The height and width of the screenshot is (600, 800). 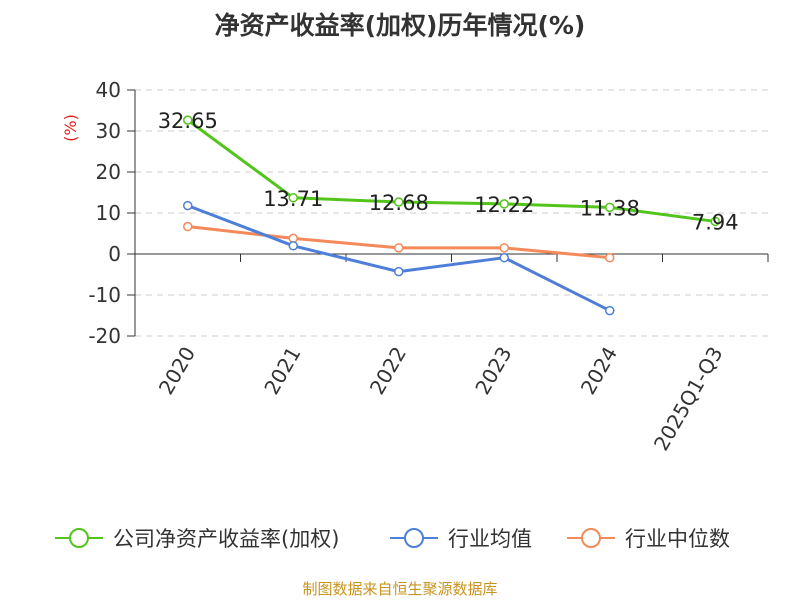 I want to click on y-tick-label: 30, so click(x=108, y=131).